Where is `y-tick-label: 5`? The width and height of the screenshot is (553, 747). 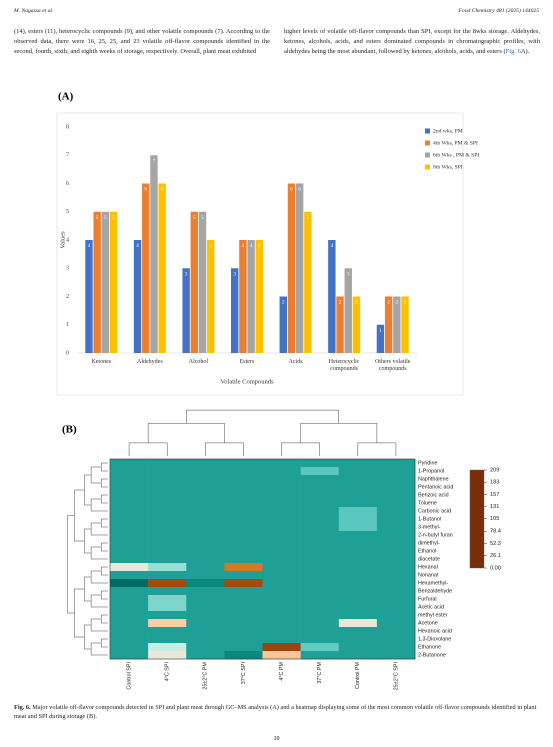 y-tick-label: 5 is located at coordinates (67, 212).